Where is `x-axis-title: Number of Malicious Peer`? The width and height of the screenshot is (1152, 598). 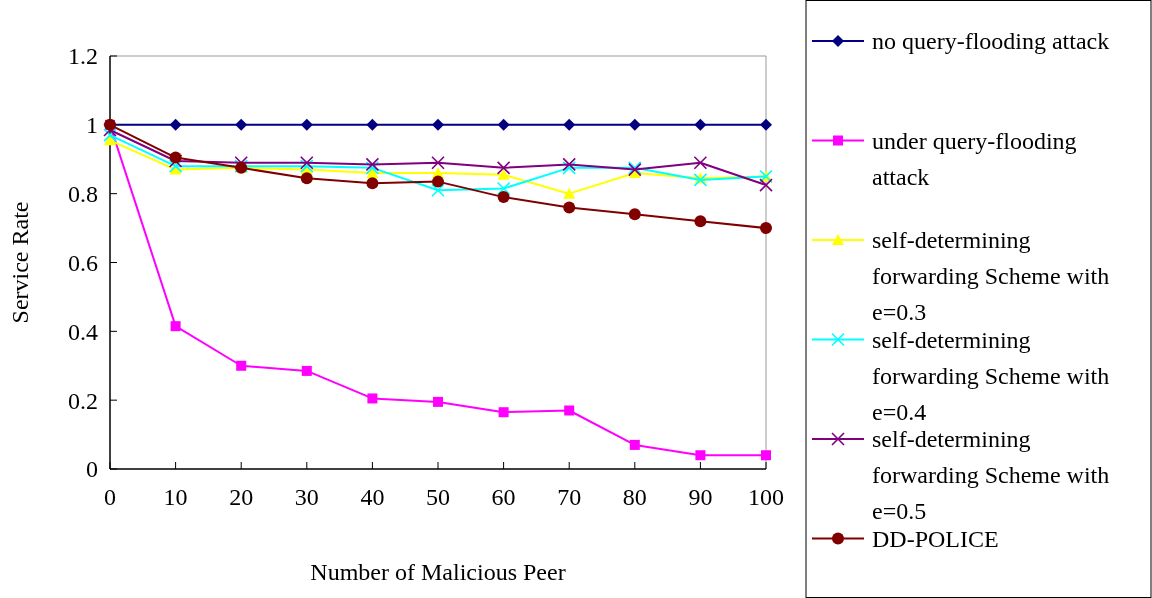
x-axis-title: Number of Malicious Peer is located at coordinates (438, 572).